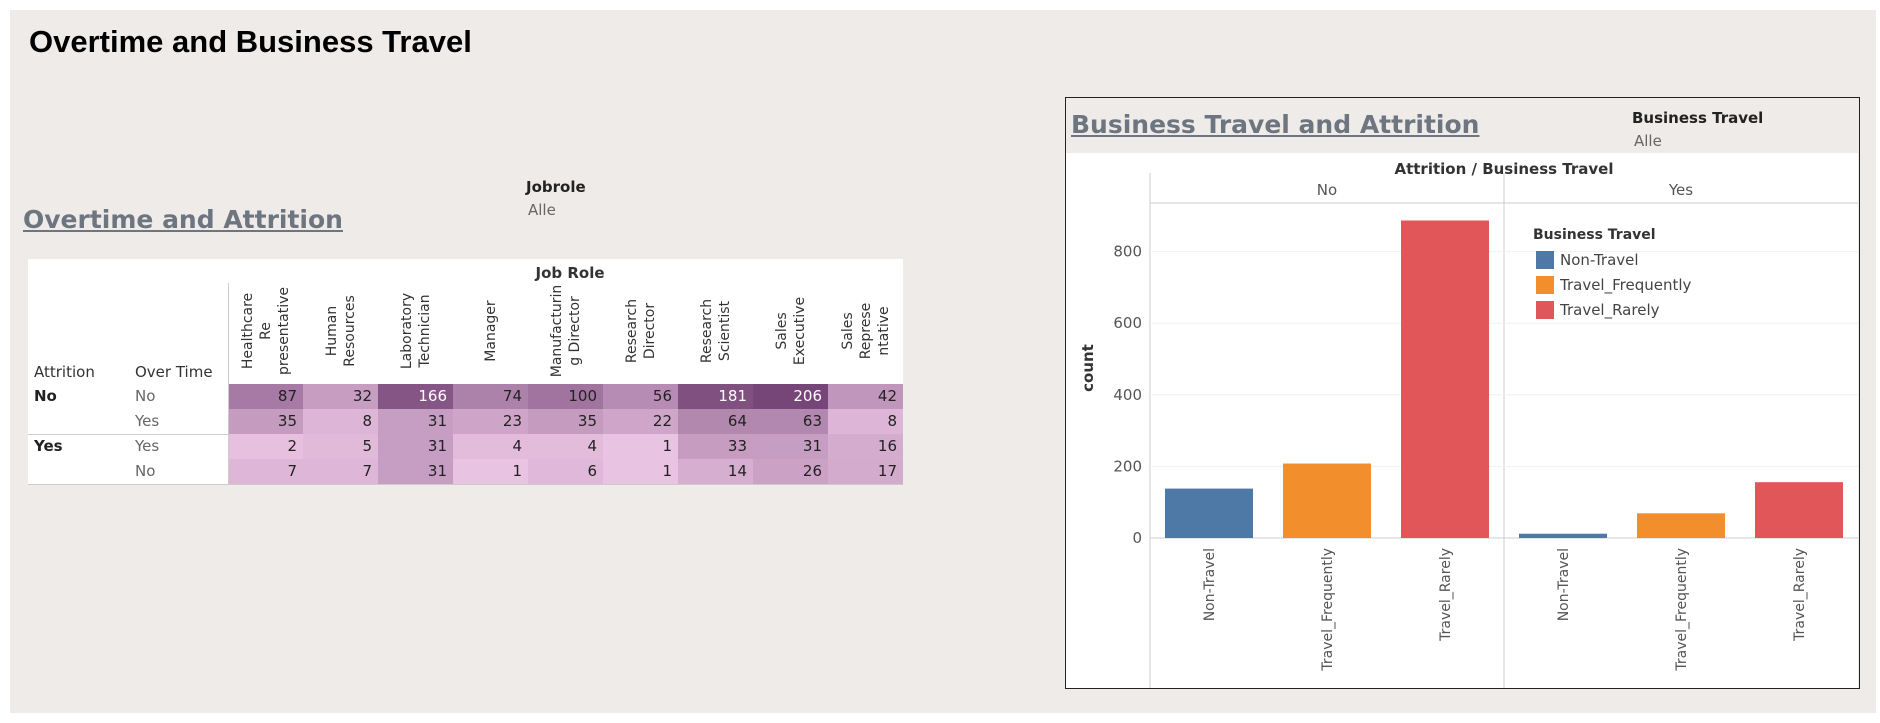  What do you see at coordinates (266, 330) in the screenshot?
I see `column-header: Healthcare Re presentative` at bounding box center [266, 330].